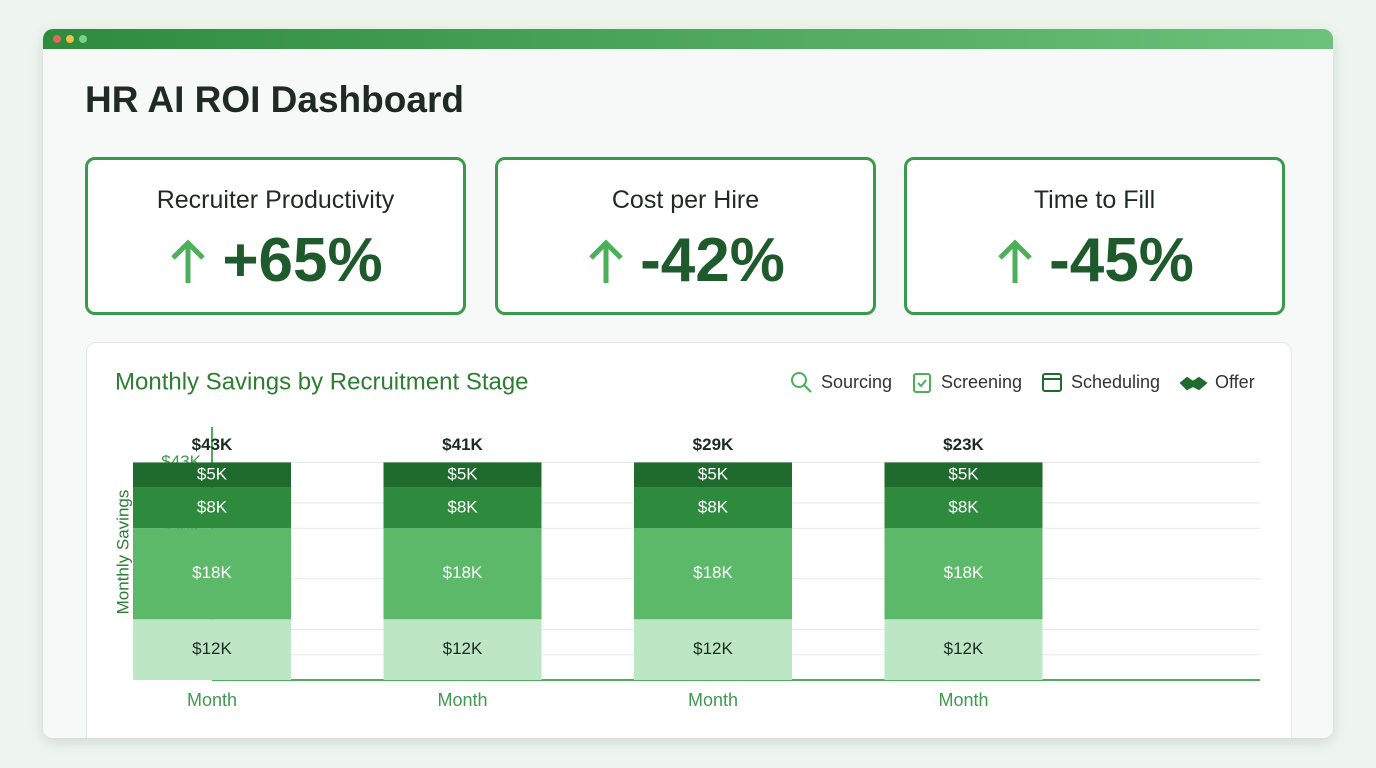 The image size is (1376, 768). What do you see at coordinates (713, 444) in the screenshot?
I see `total-label: $29K` at bounding box center [713, 444].